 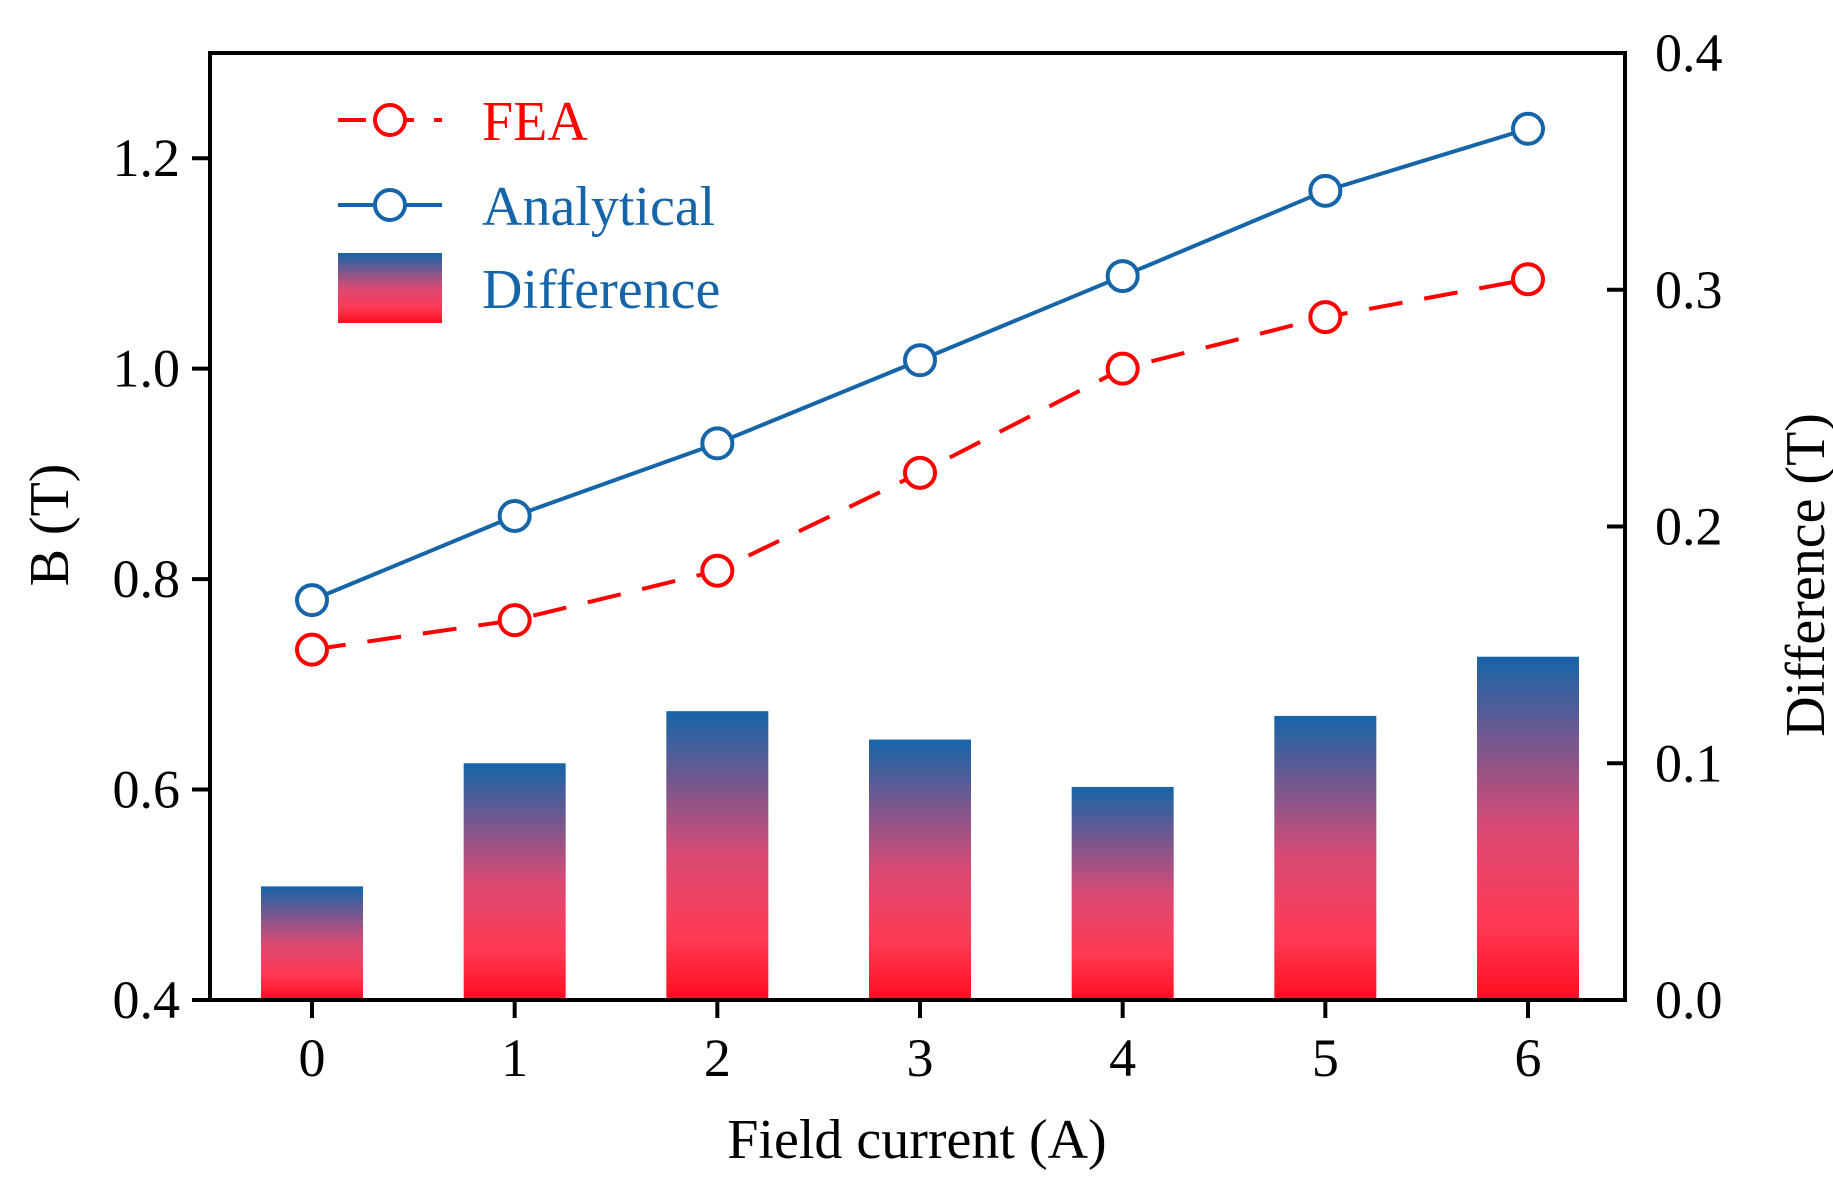 I want to click on x-tick-label: 0, so click(x=312, y=1058).